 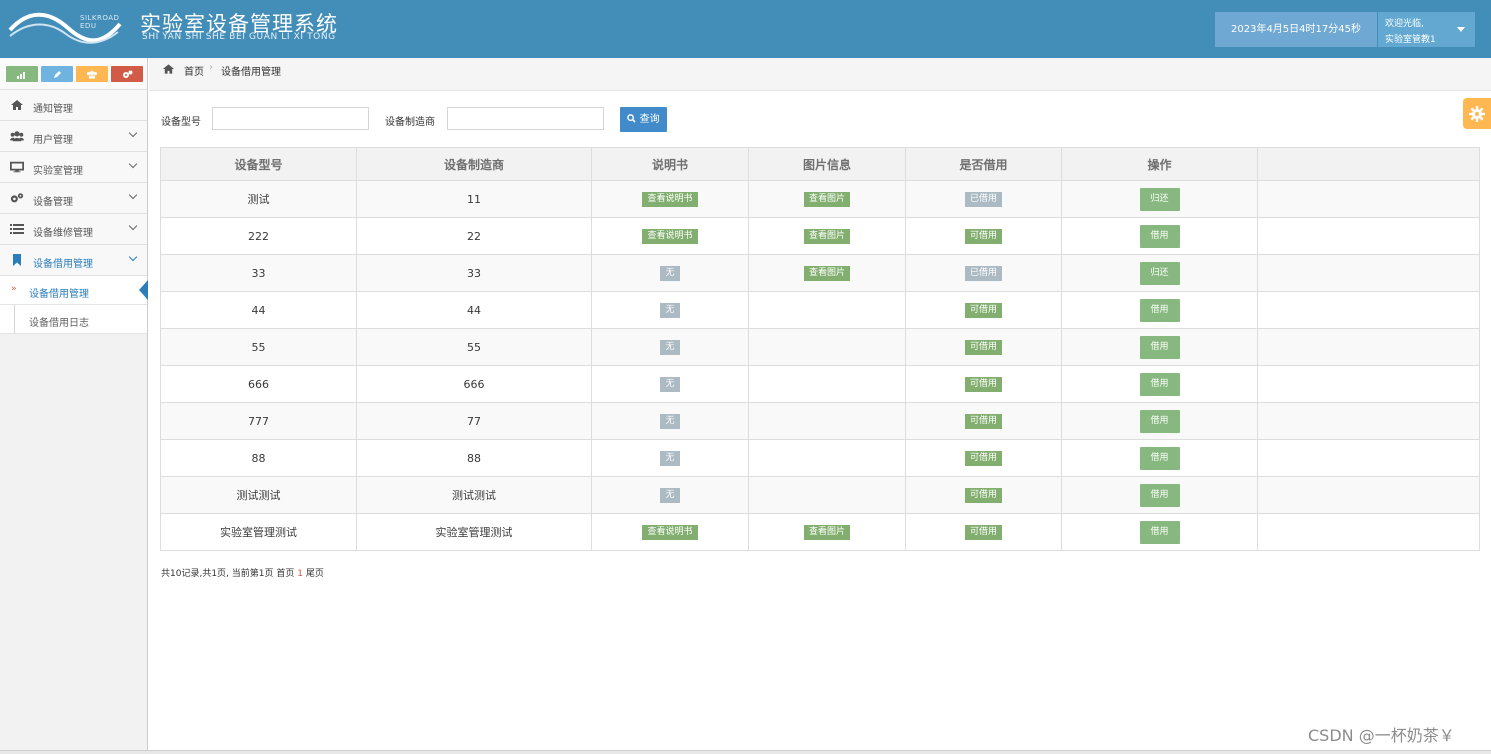 I want to click on brand-logo: SILKROAD EDU, so click(x=69, y=28).